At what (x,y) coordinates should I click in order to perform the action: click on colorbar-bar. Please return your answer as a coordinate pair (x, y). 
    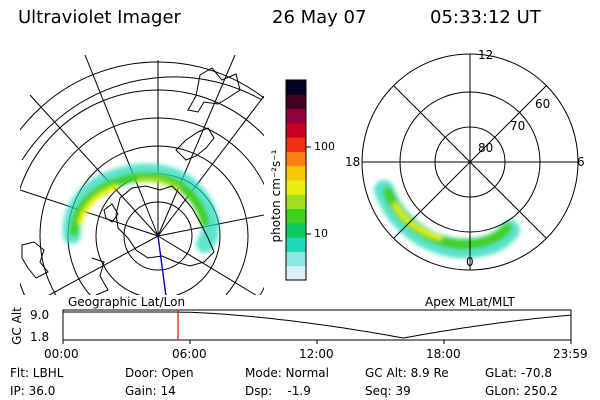
    Looking at the image, I should click on (296, 180).